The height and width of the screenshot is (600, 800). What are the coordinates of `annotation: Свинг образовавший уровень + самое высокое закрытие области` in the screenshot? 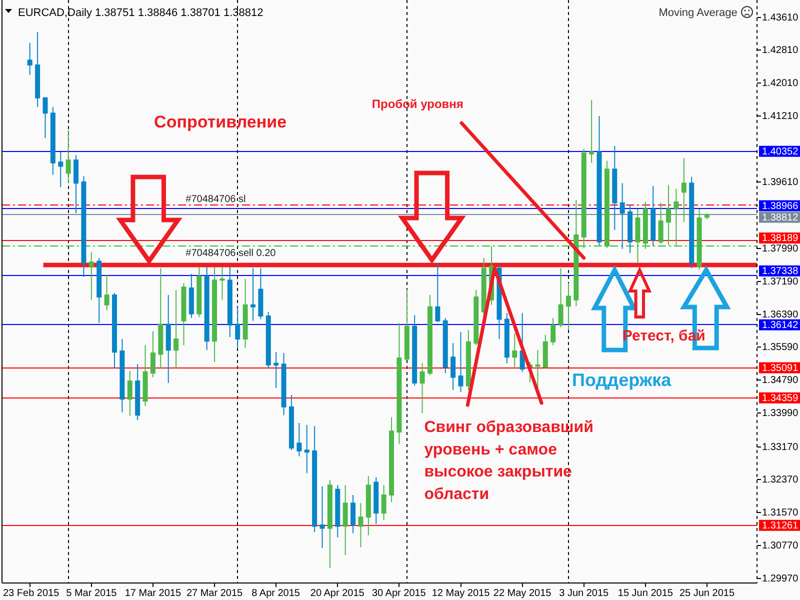 It's located at (509, 461).